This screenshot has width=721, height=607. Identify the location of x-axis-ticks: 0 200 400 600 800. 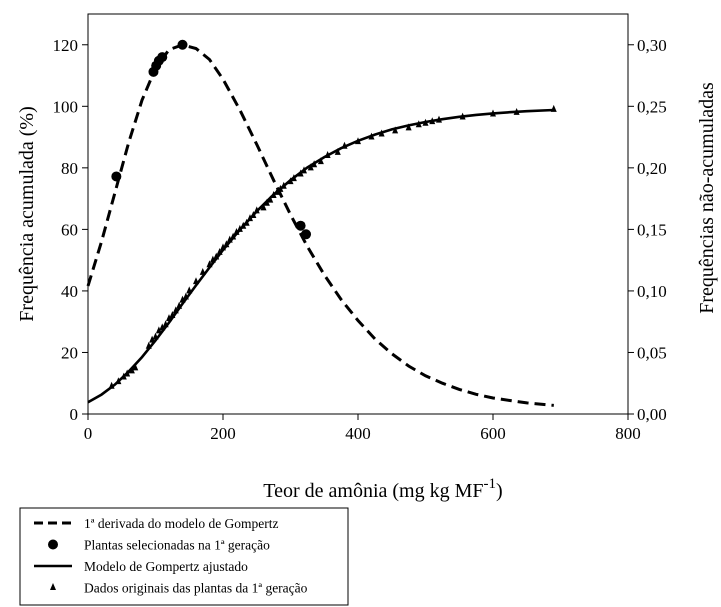
(362, 428).